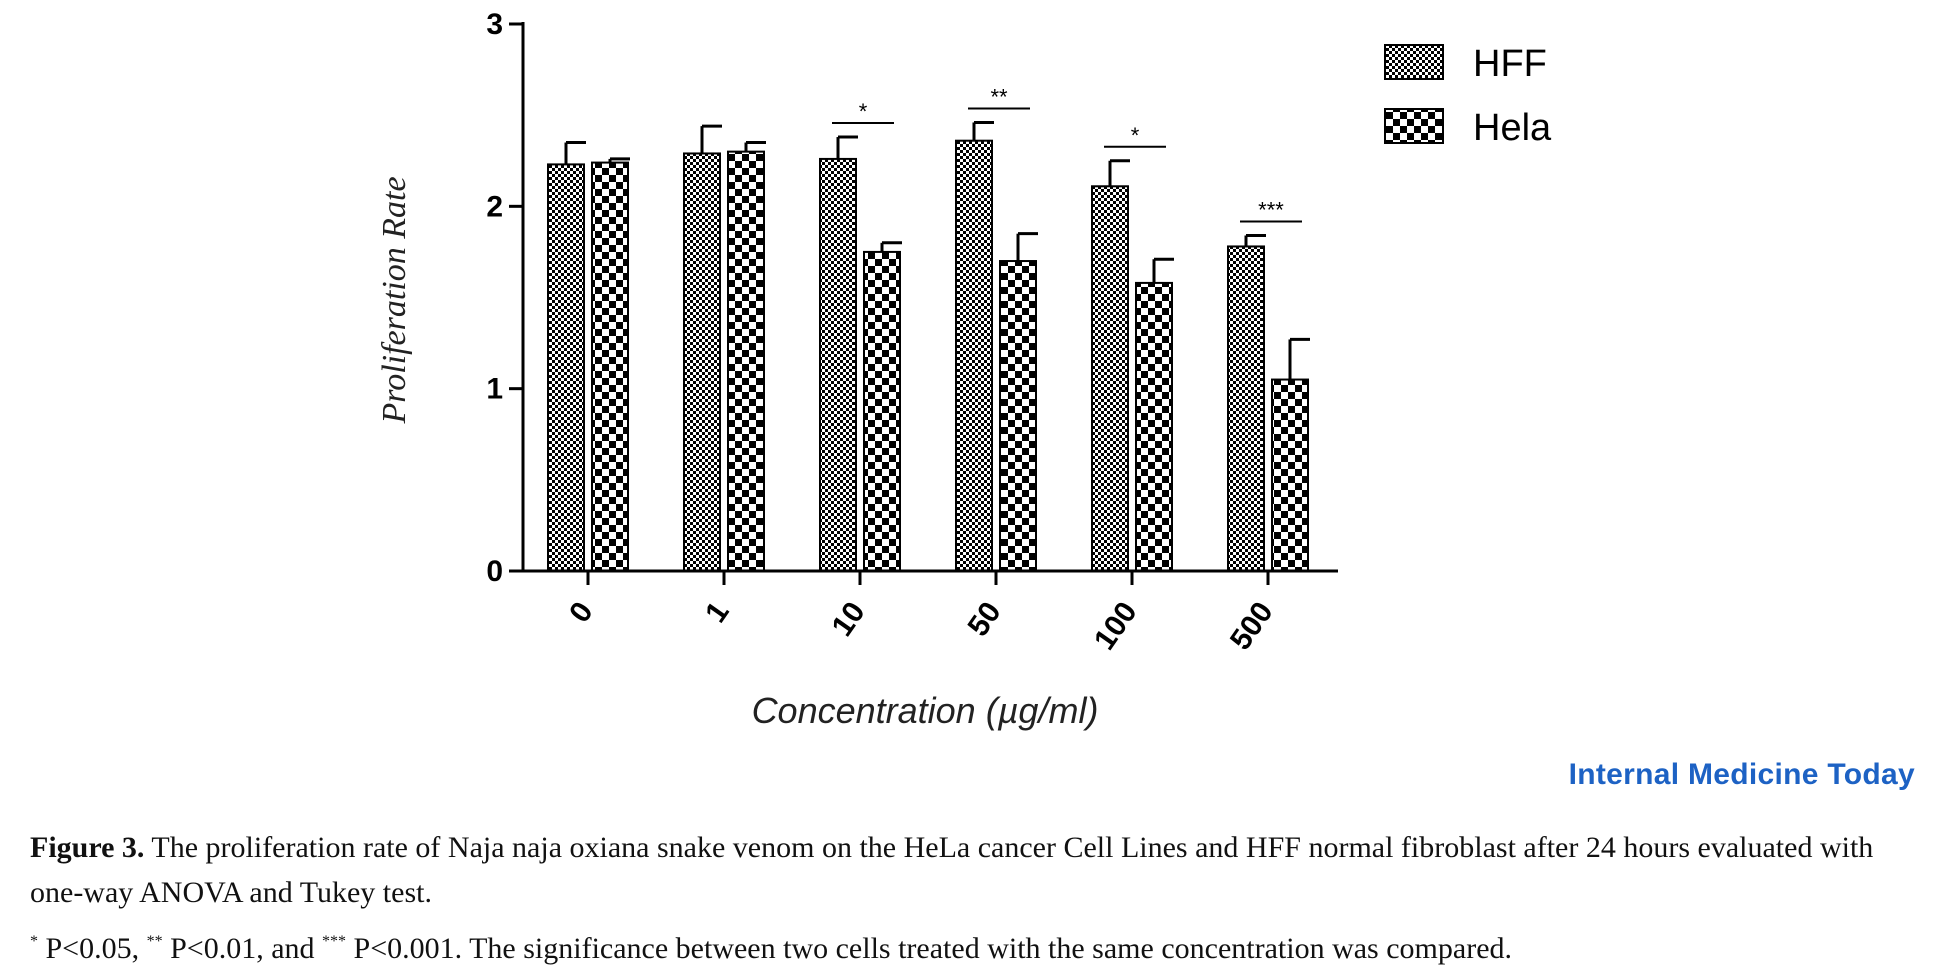 The height and width of the screenshot is (978, 1935). Describe the element at coordinates (494, 206) in the screenshot. I see `y-tick-label-2: 2` at that location.